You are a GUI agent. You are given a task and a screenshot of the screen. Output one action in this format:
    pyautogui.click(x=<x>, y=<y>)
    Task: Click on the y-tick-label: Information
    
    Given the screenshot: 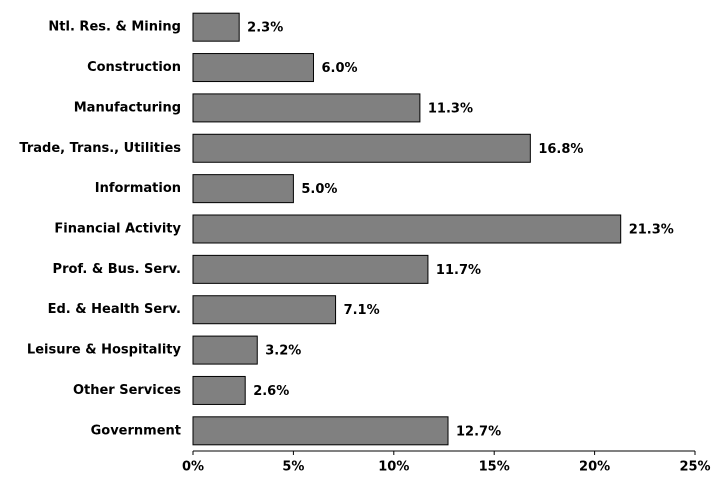 What is the action you would take?
    pyautogui.click(x=138, y=188)
    